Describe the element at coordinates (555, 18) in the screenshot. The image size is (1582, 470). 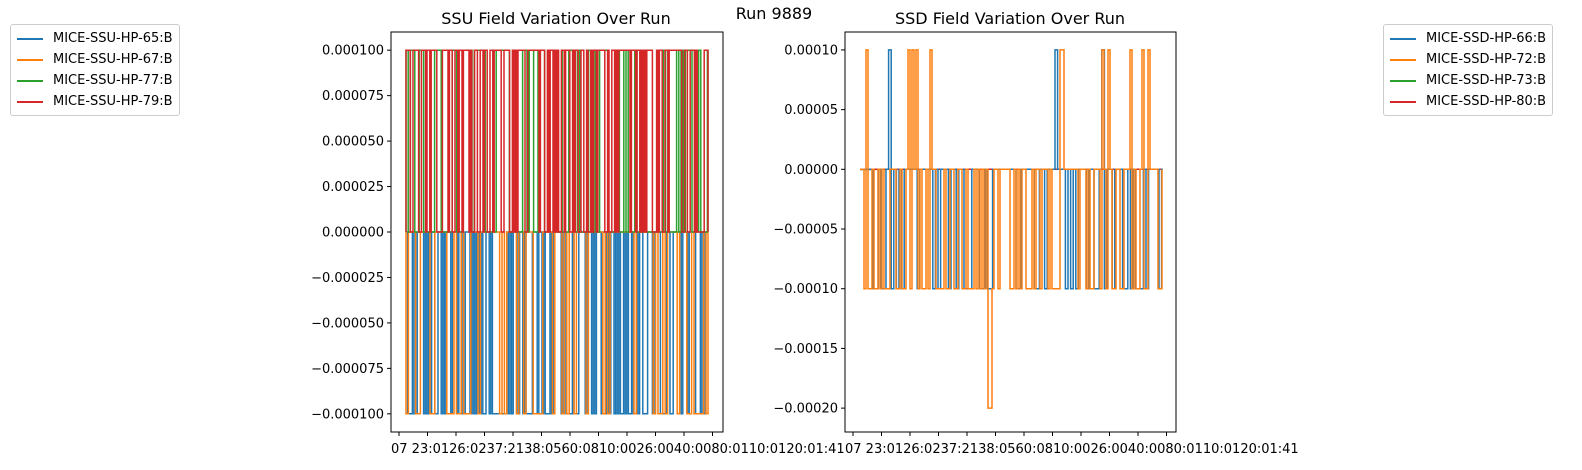
I see `ssu-plot-title: SSU Field Variation Over Run` at that location.